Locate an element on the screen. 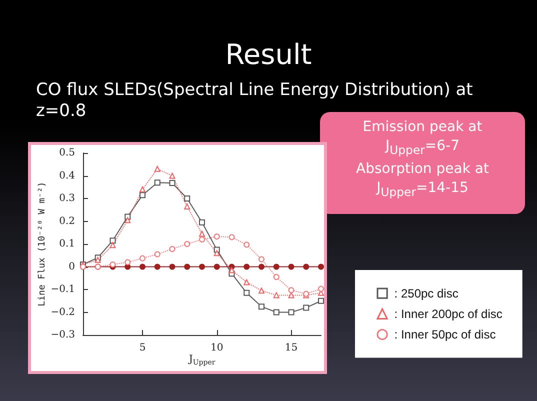 This screenshot has width=537, height=401. y-axis-title: Line Flux (10⁻²⁰ W m⁻²) is located at coordinates (42, 244).